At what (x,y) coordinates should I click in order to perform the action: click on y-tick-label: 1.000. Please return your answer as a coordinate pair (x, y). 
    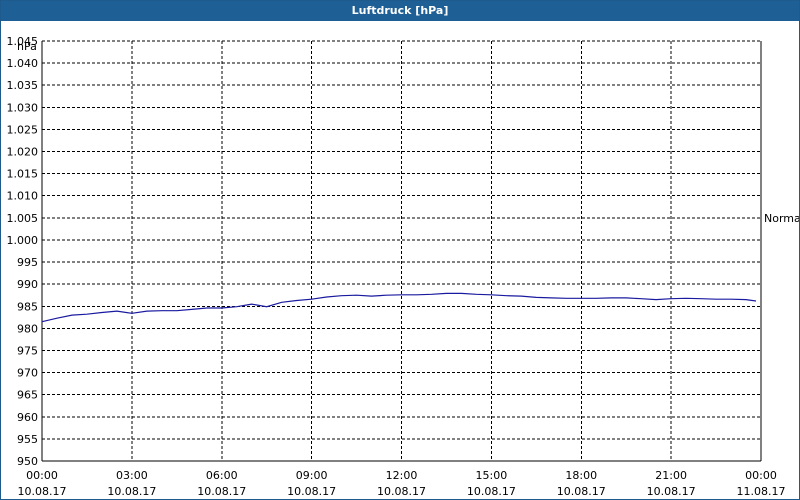
    Looking at the image, I should click on (23, 240).